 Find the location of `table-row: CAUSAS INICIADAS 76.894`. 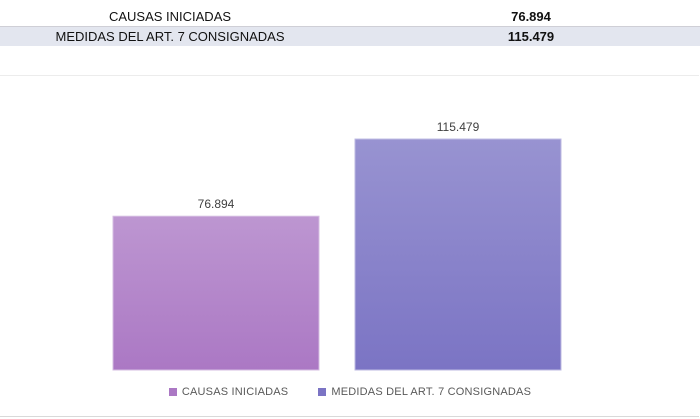

table-row: CAUSAS INICIADAS 76.894 is located at coordinates (350, 17).